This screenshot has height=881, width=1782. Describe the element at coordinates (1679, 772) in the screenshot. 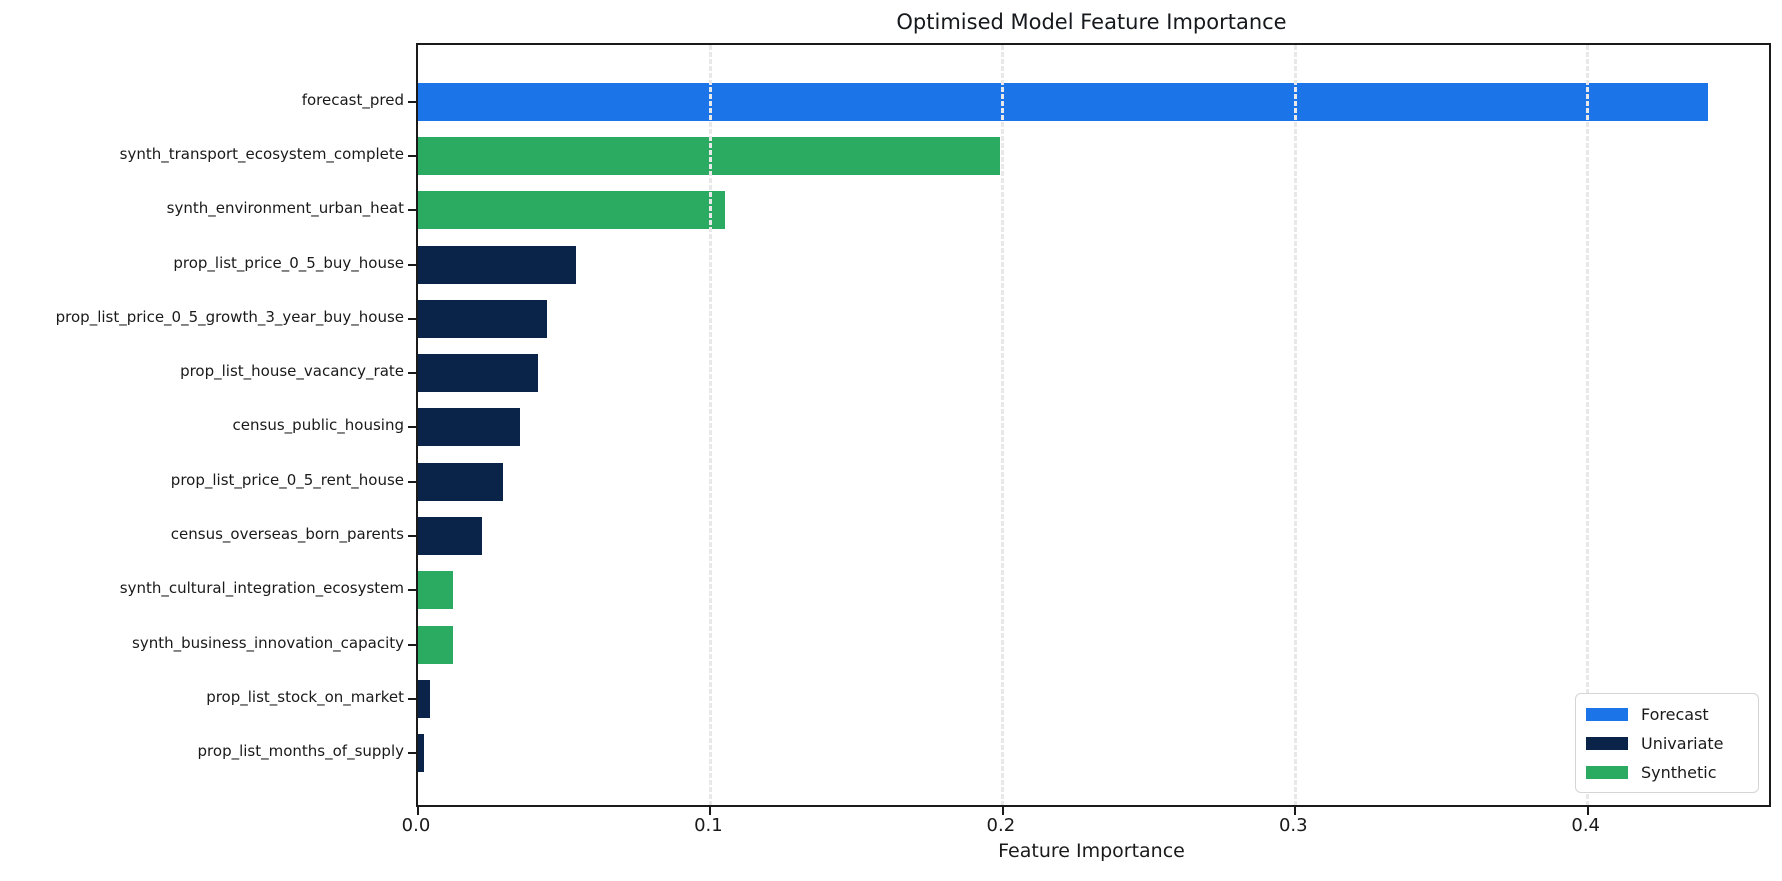

I see `legend-label-synthetic: Synthetic` at that location.